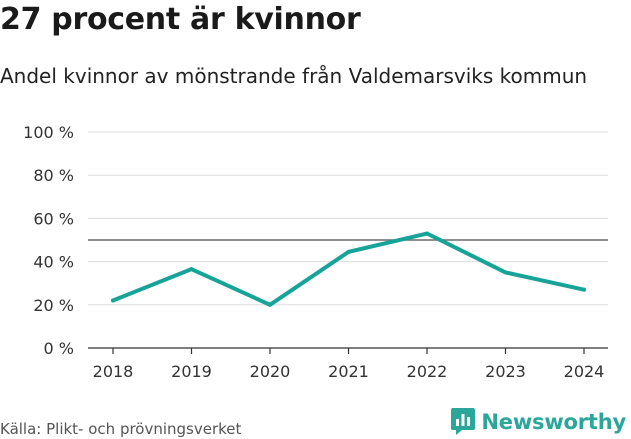 The width and height of the screenshot is (631, 439). Describe the element at coordinates (59, 348) in the screenshot. I see `y-tick-label: 0 %` at that location.